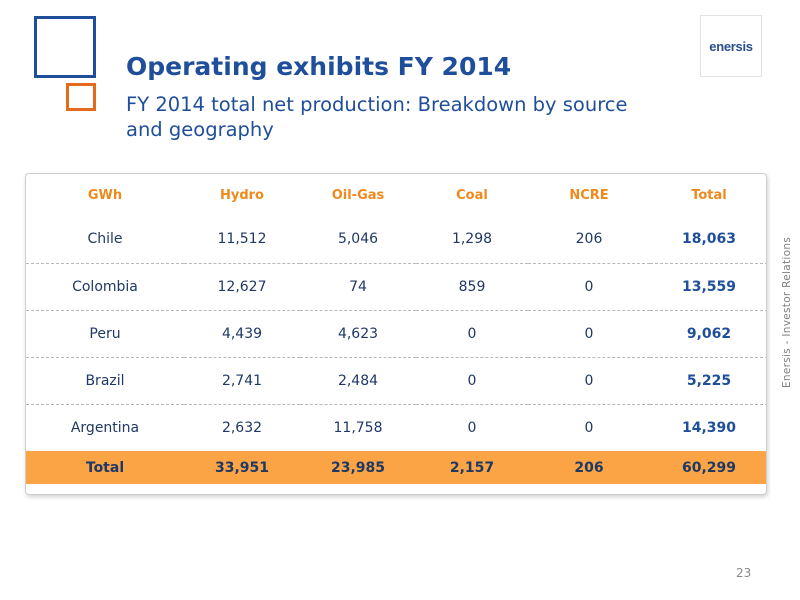 This screenshot has width=800, height=600. I want to click on cell-hydro: 2,632, so click(242, 427).